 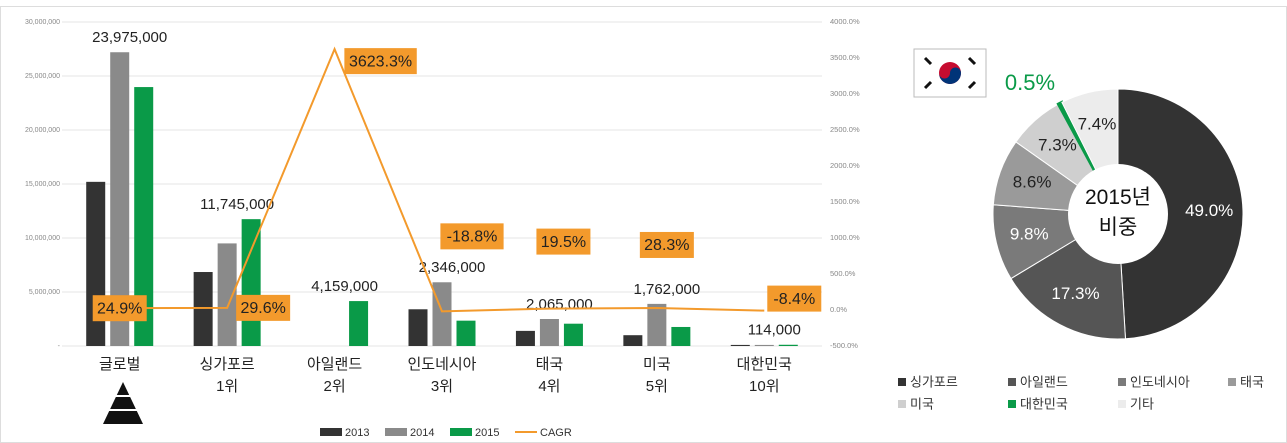 I want to click on data-label: 3623.3%, so click(x=380, y=61).